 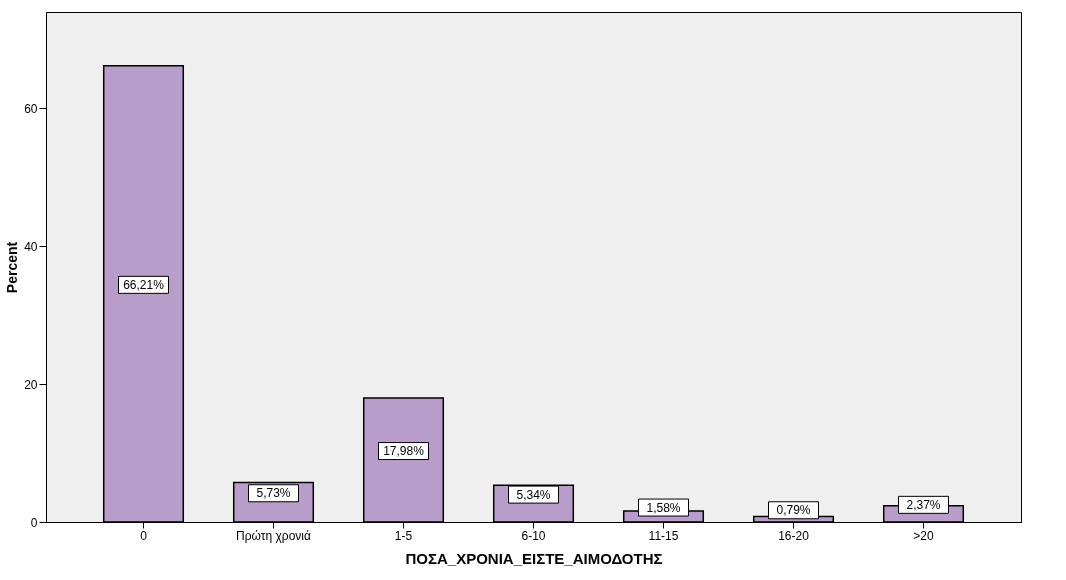 What do you see at coordinates (31, 246) in the screenshot?
I see `y-tick-label: 40` at bounding box center [31, 246].